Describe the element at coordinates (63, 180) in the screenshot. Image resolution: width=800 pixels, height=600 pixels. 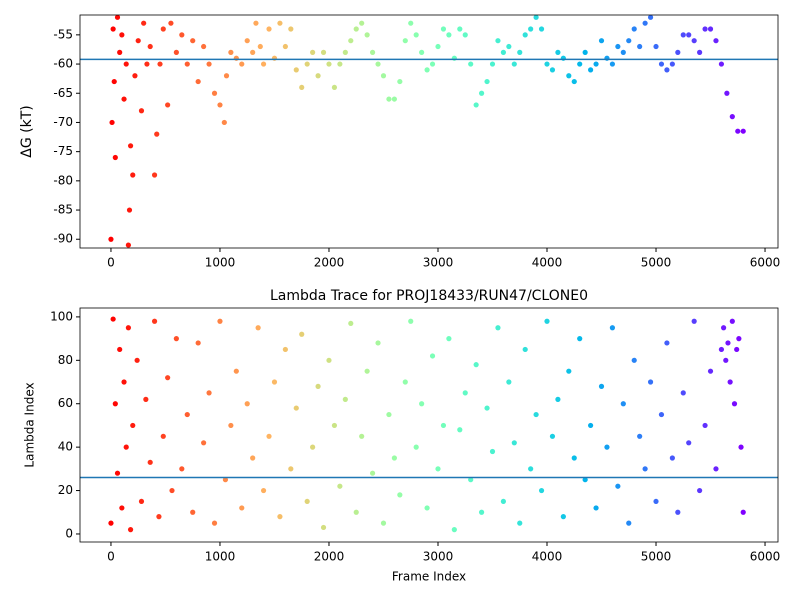
I see `y-tick-label: -80` at that location.